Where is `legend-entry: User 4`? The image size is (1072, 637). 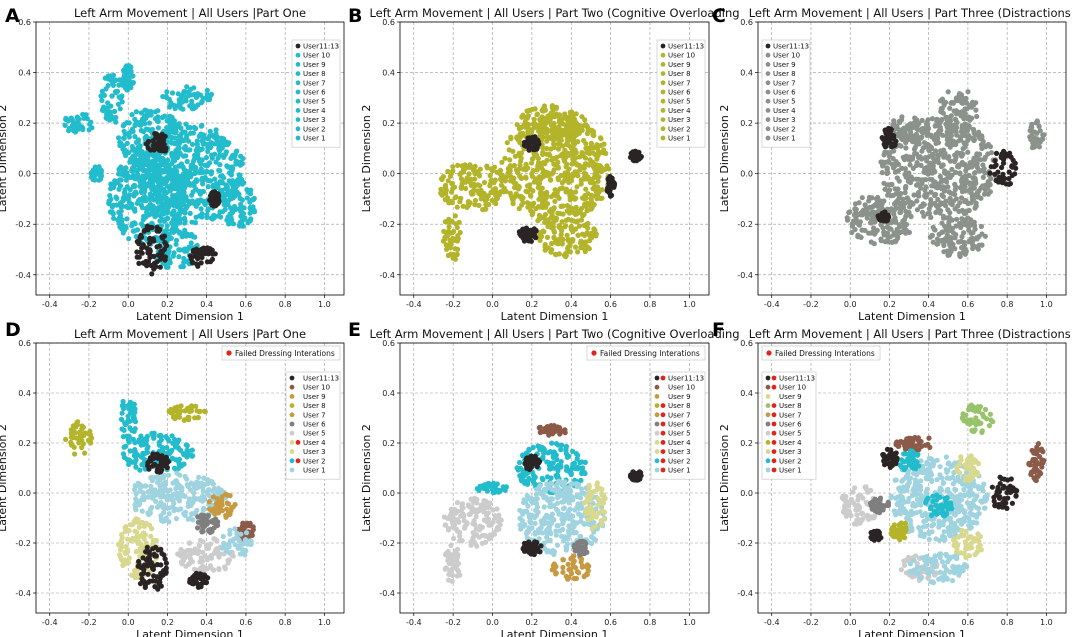
legend-entry: User 4 is located at coordinates (675, 111).